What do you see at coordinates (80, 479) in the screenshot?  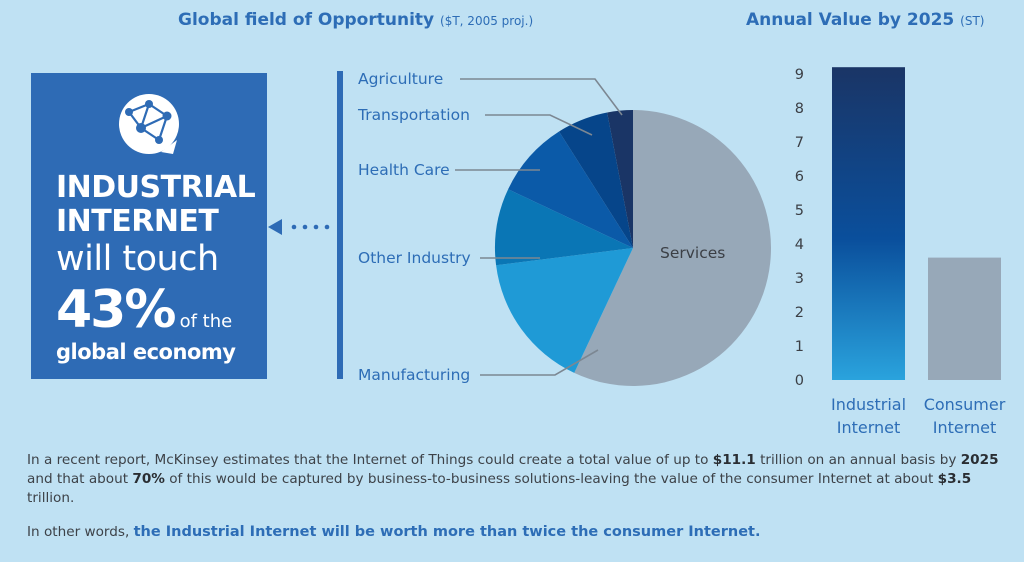 I see `text-segment: and that about` at bounding box center [80, 479].